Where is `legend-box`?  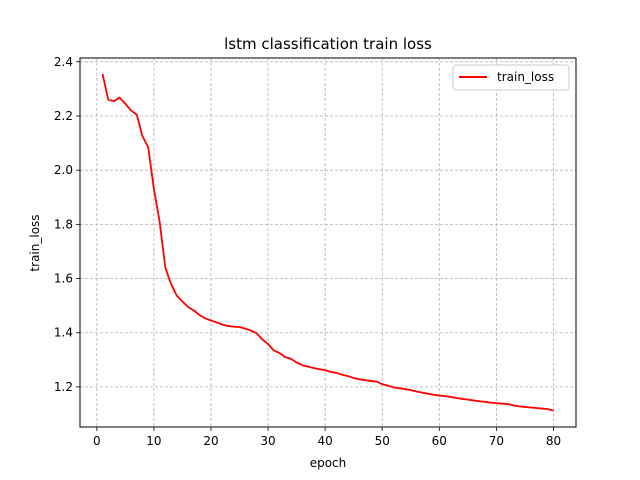 legend-box is located at coordinates (511, 77).